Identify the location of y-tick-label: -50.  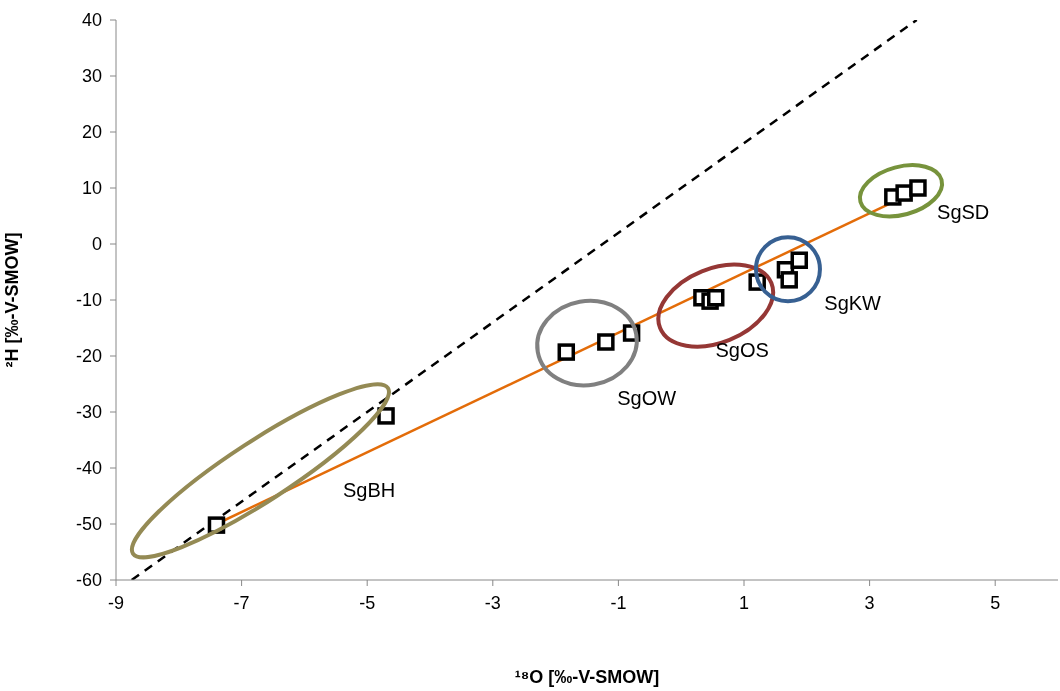
(88, 524).